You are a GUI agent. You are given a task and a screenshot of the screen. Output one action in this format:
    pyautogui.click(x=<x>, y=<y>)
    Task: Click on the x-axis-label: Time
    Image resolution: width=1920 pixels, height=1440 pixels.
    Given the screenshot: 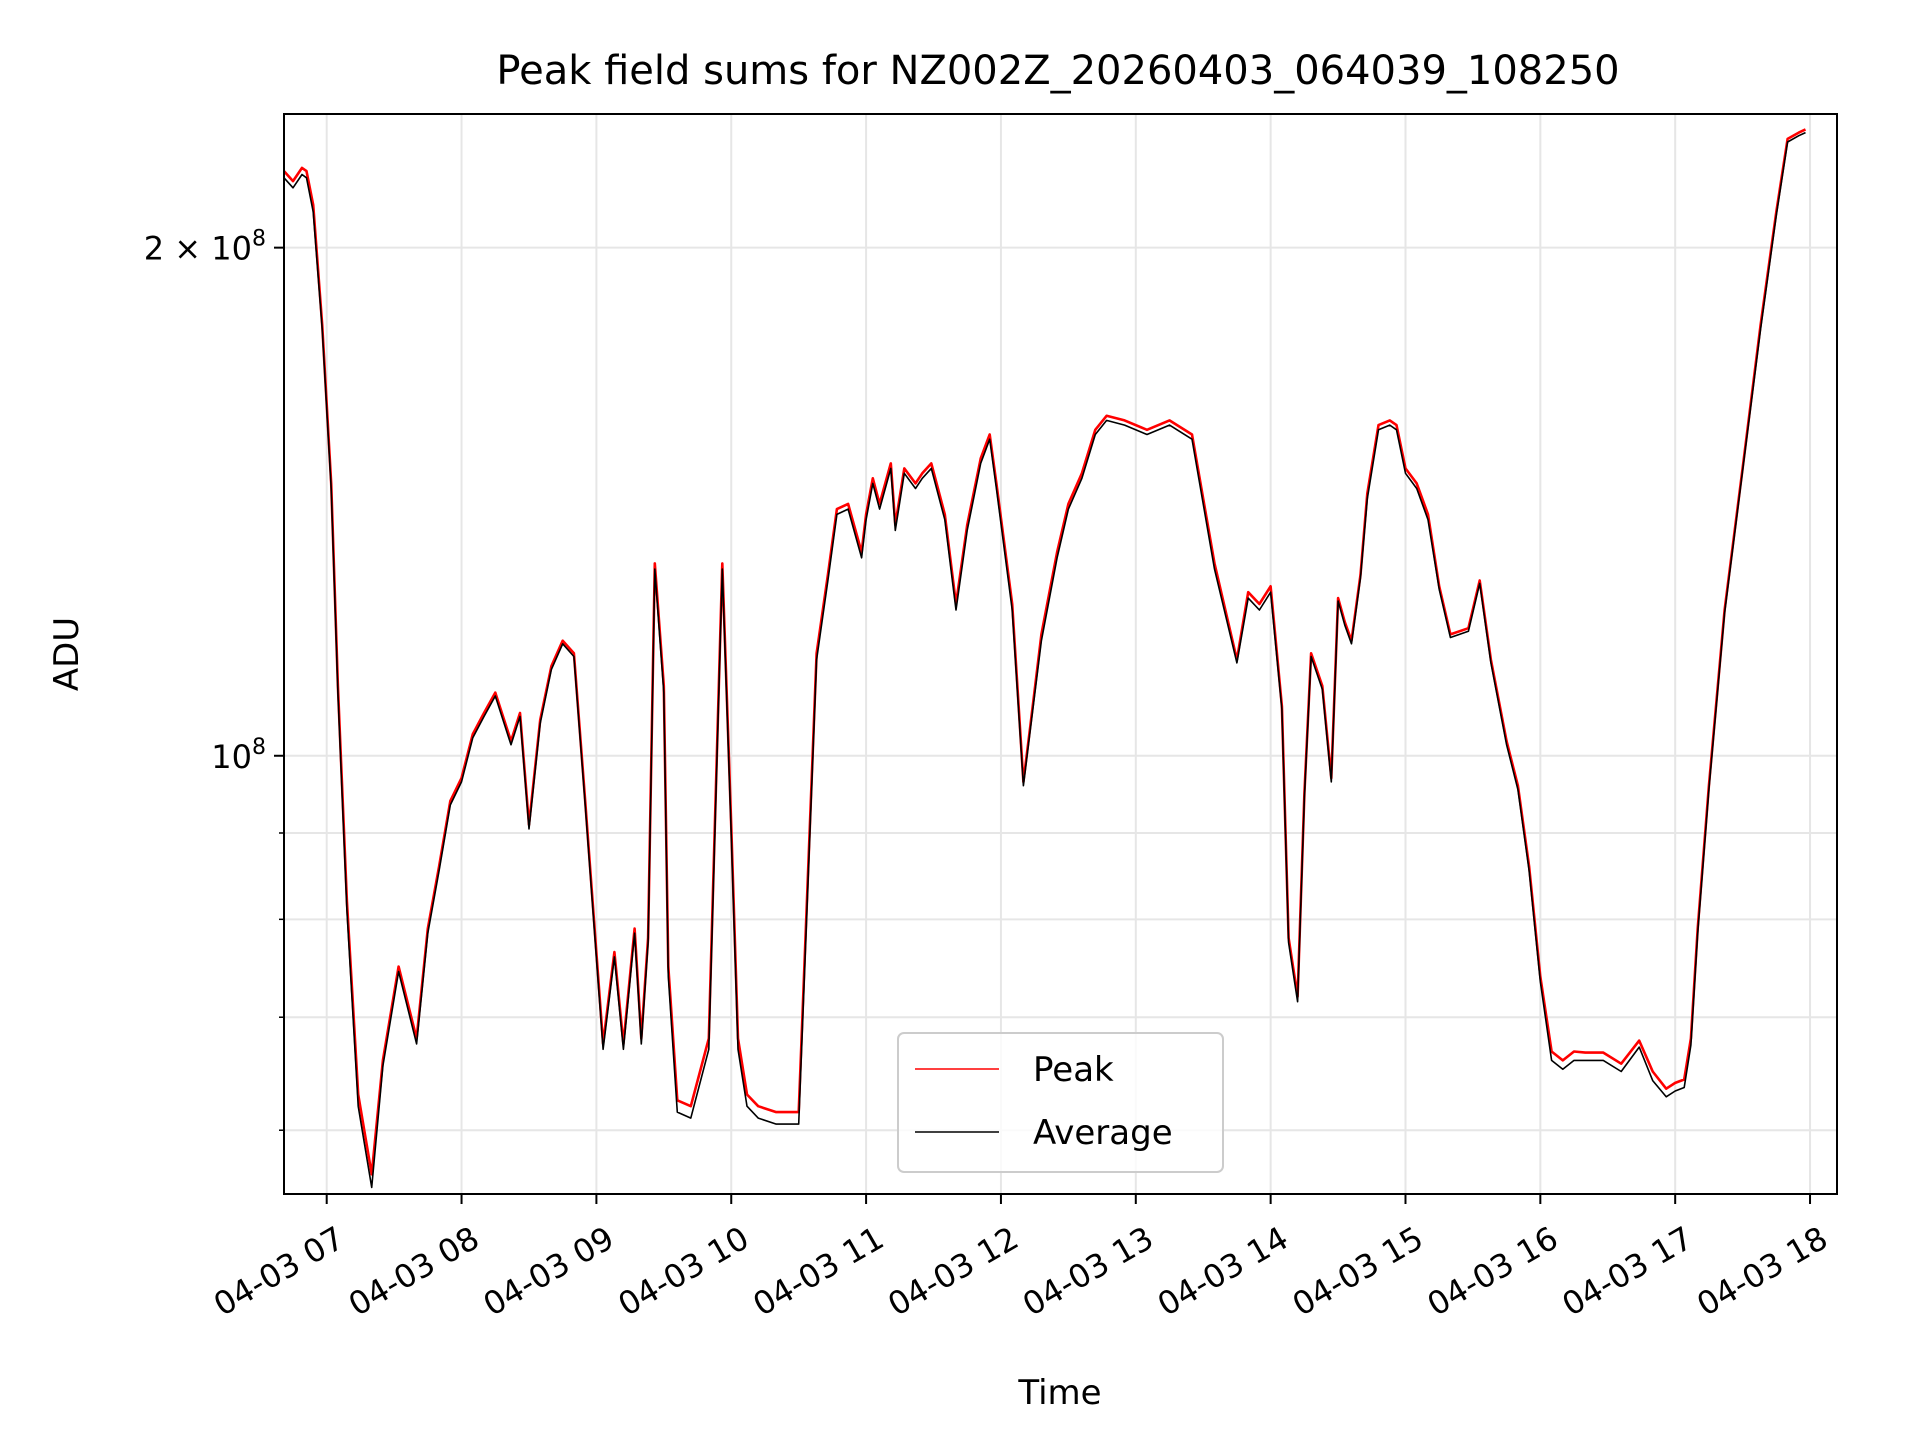 What is the action you would take?
    pyautogui.click(x=1059, y=1393)
    